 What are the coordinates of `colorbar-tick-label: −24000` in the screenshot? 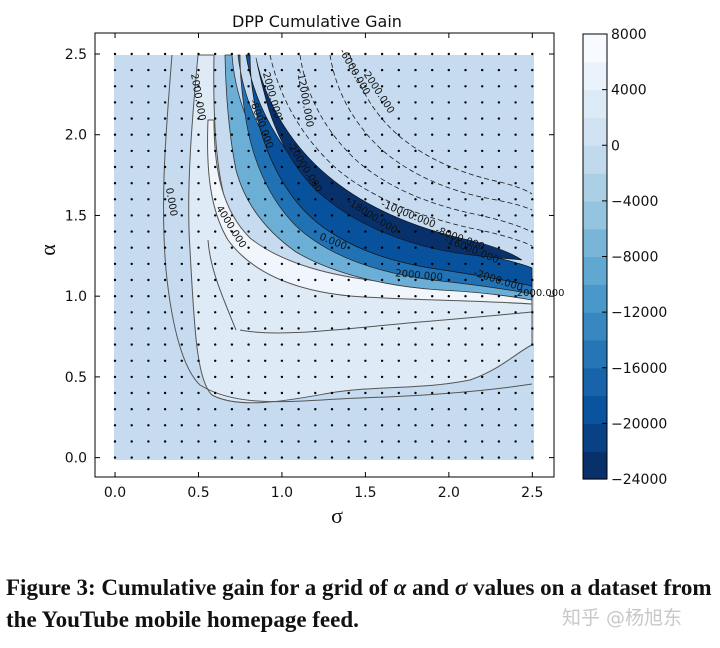 It's located at (639, 480).